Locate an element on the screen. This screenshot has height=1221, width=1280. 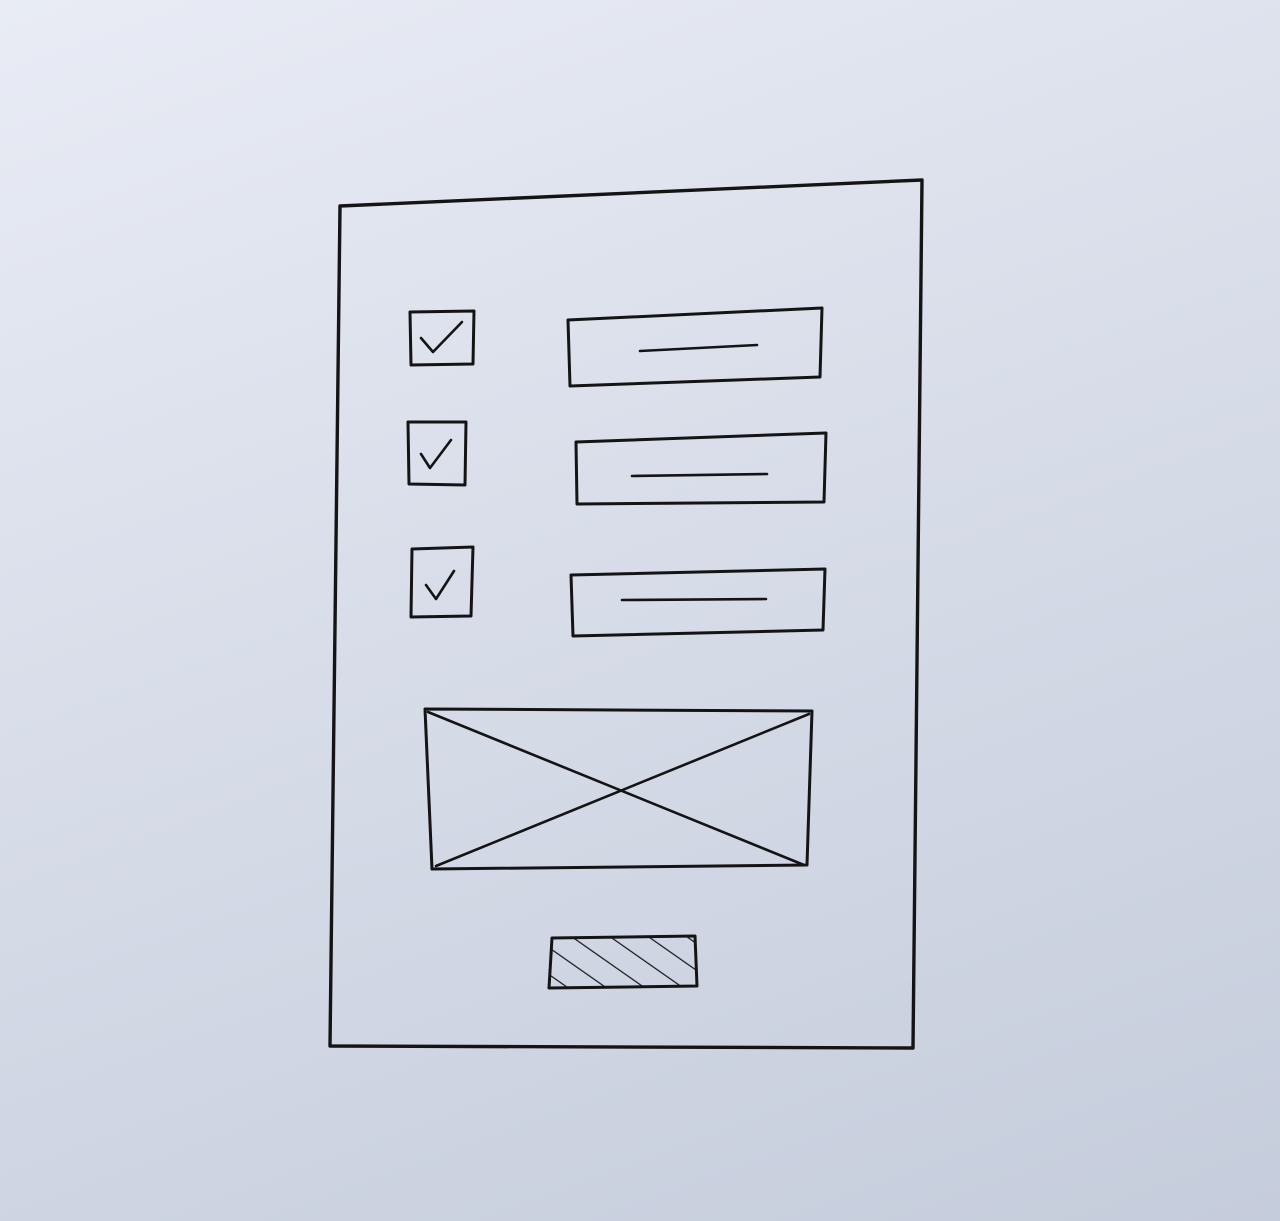
text-field-3-box is located at coordinates (698, 602).